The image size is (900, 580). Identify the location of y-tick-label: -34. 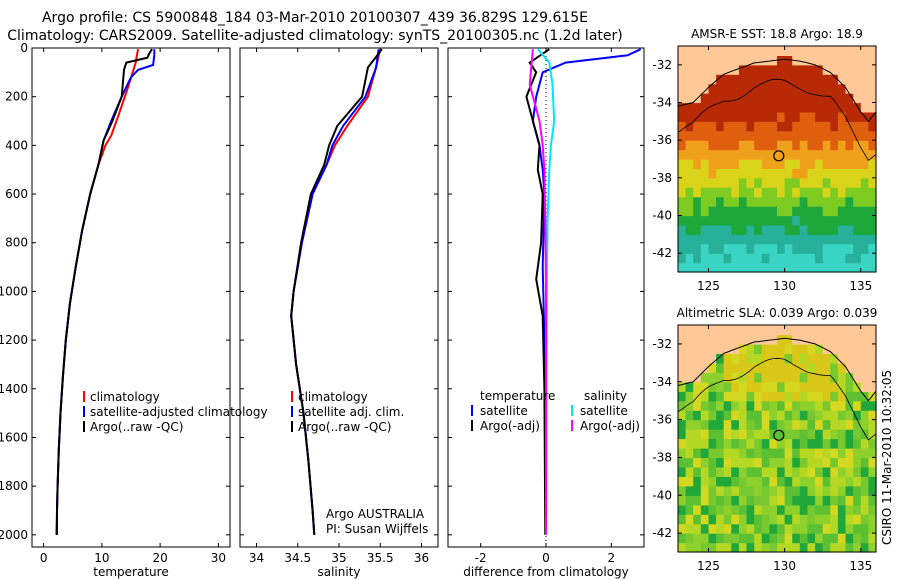
(662, 103).